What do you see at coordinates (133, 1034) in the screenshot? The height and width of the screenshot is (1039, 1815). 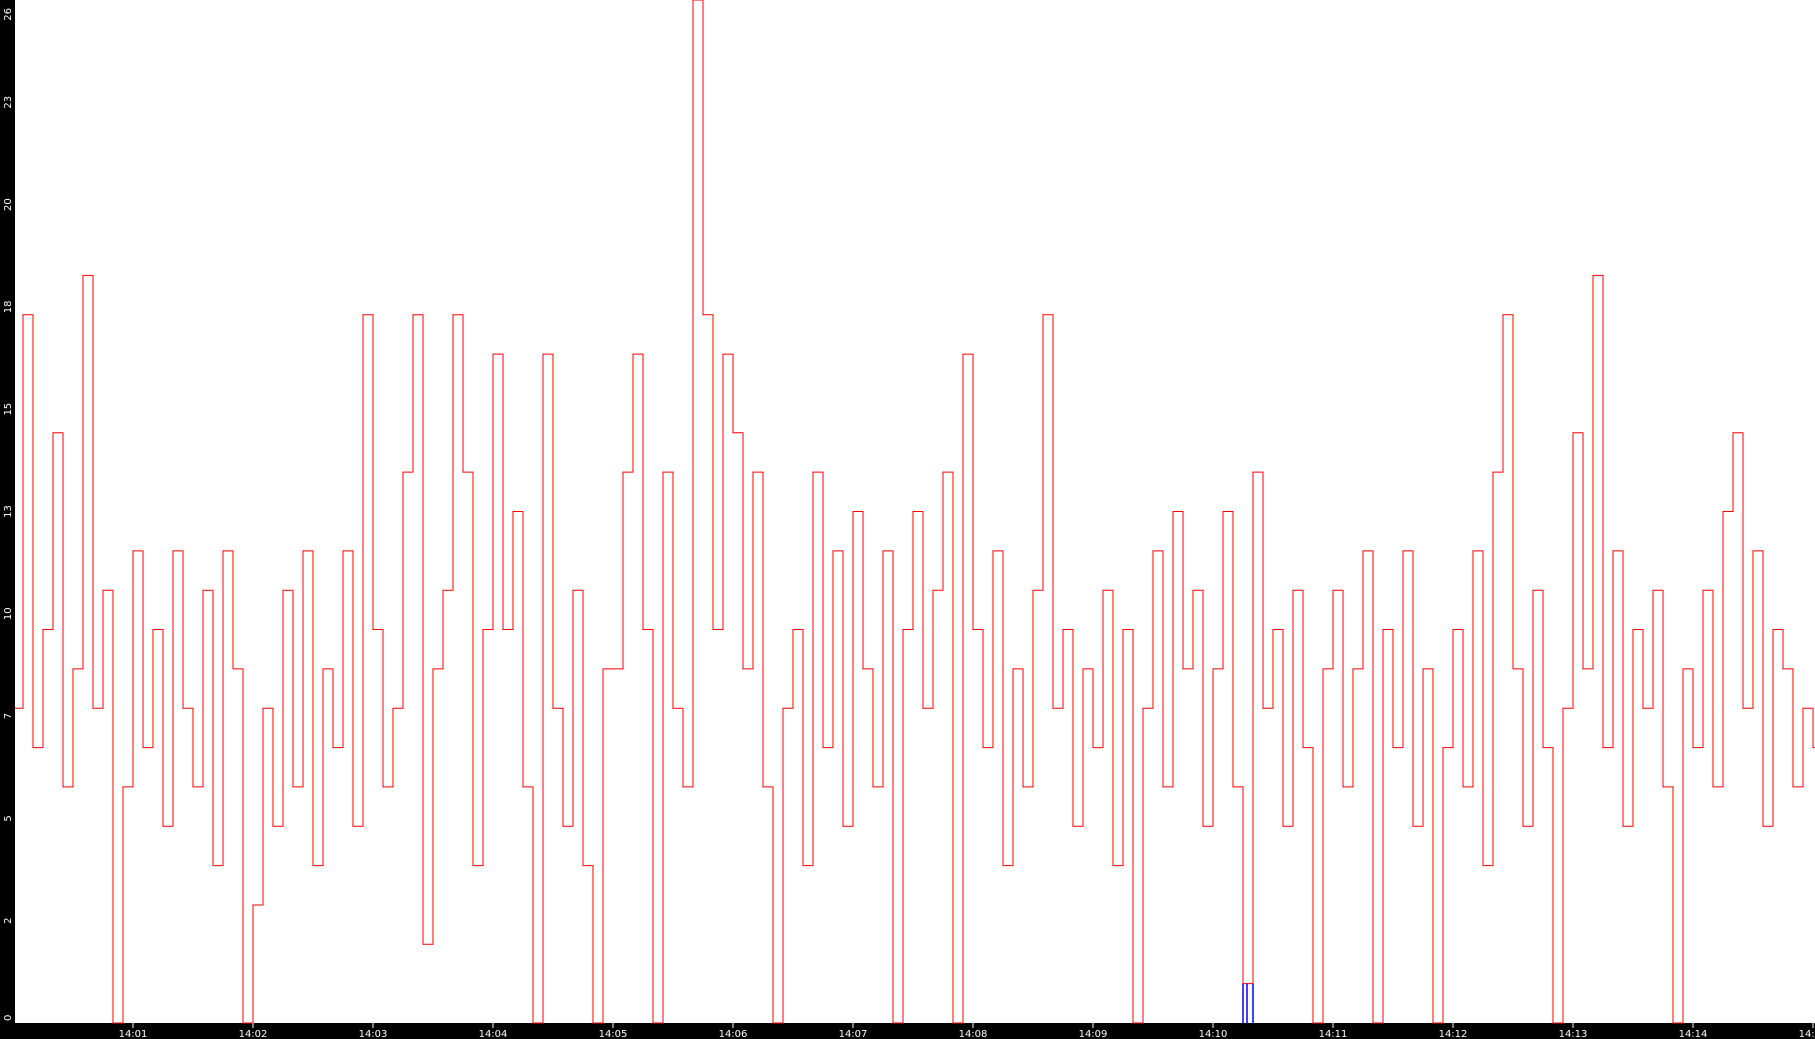 I see `x-tick-label: 14:01` at bounding box center [133, 1034].